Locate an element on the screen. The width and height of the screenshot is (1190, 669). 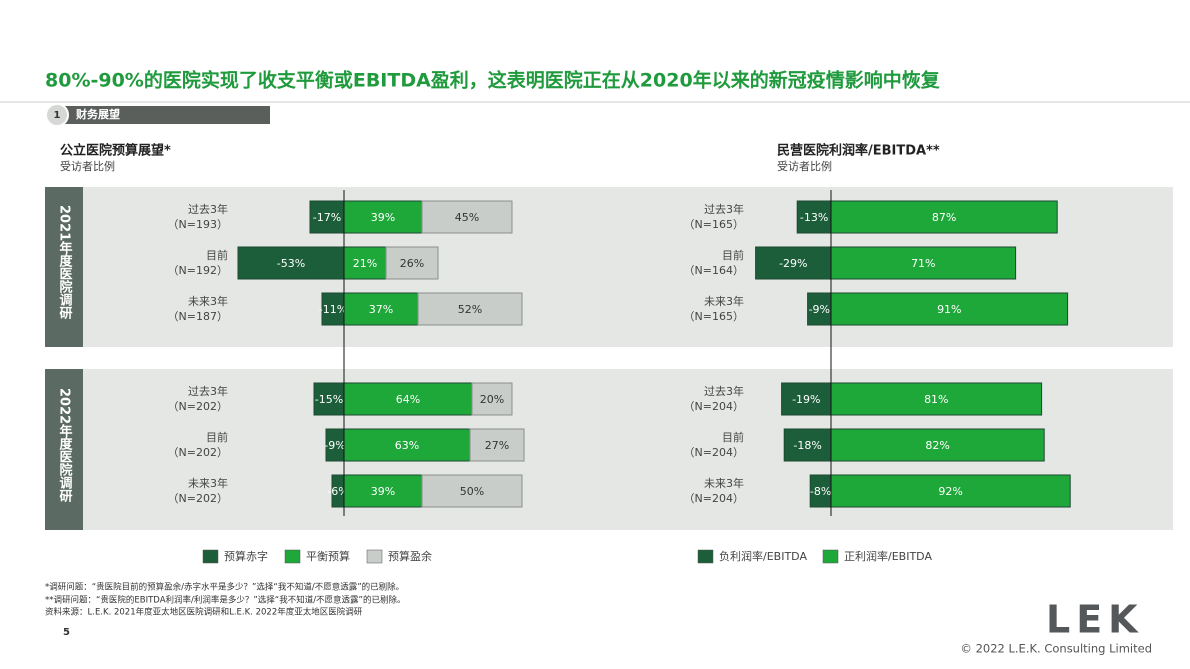
chart-title: 公立医院预算展望* is located at coordinates (115, 151).